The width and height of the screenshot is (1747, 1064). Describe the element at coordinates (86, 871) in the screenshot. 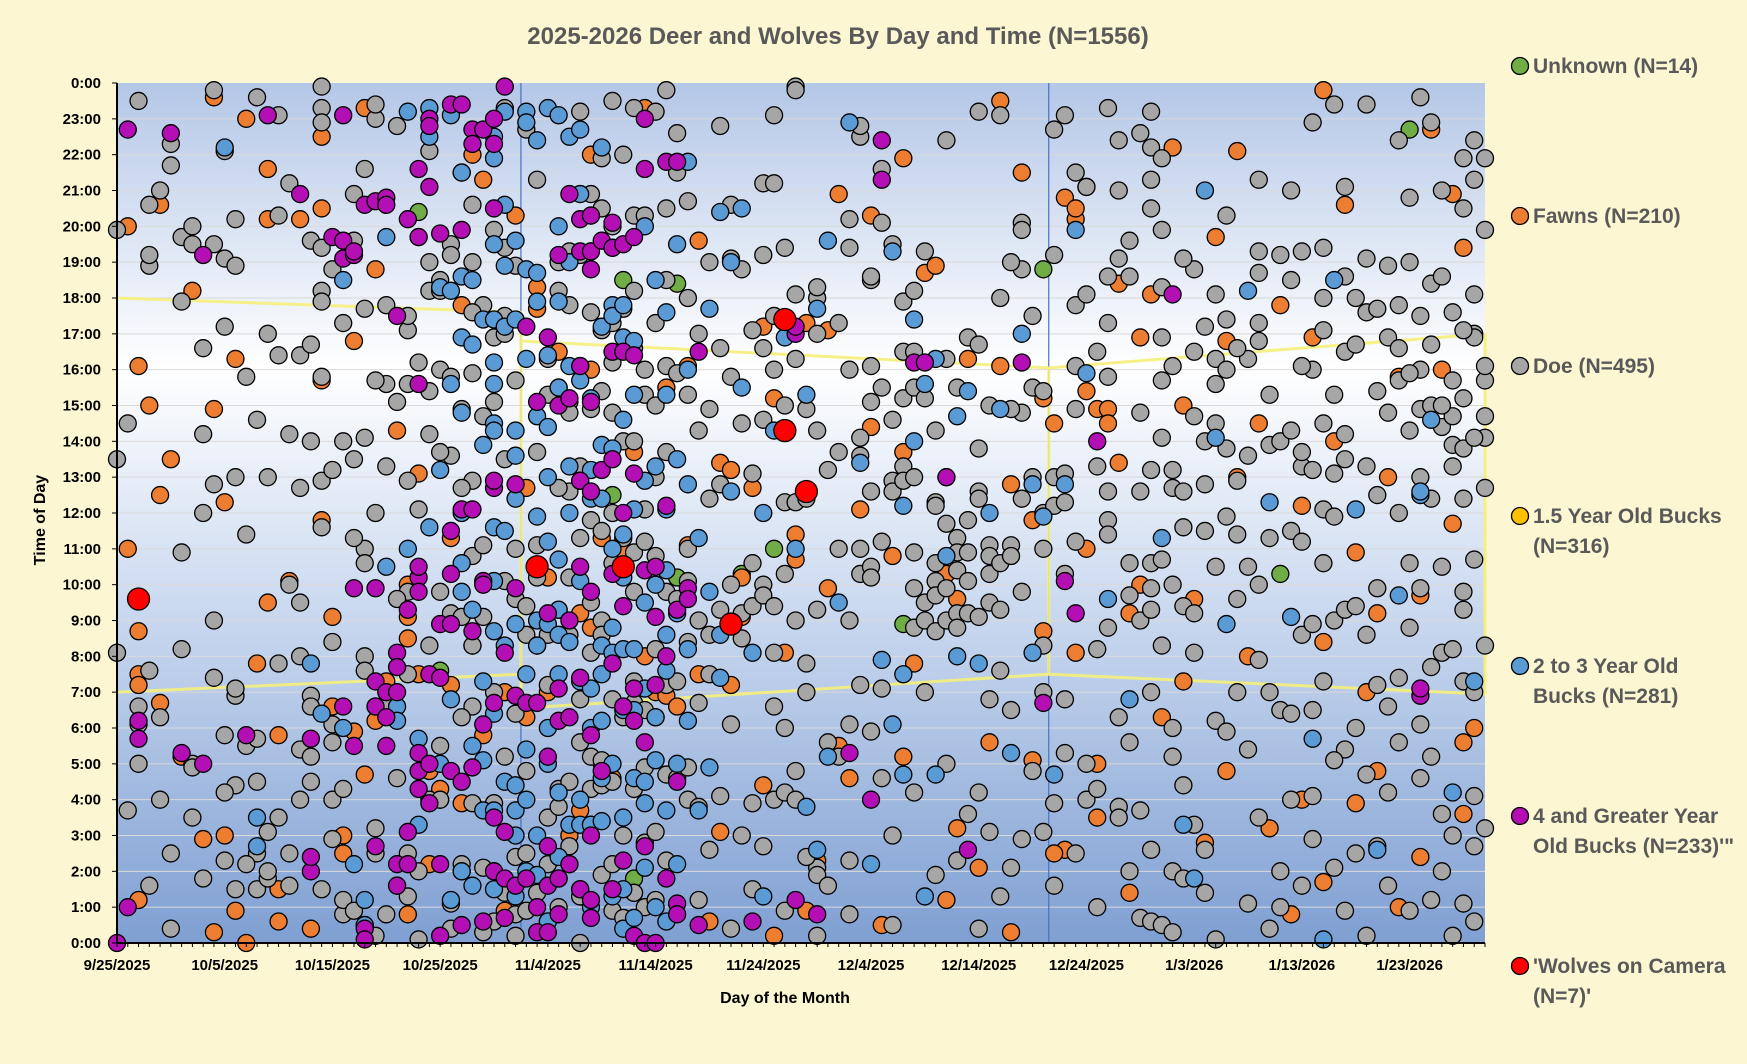

I see `y-tick-label: 2:00` at that location.